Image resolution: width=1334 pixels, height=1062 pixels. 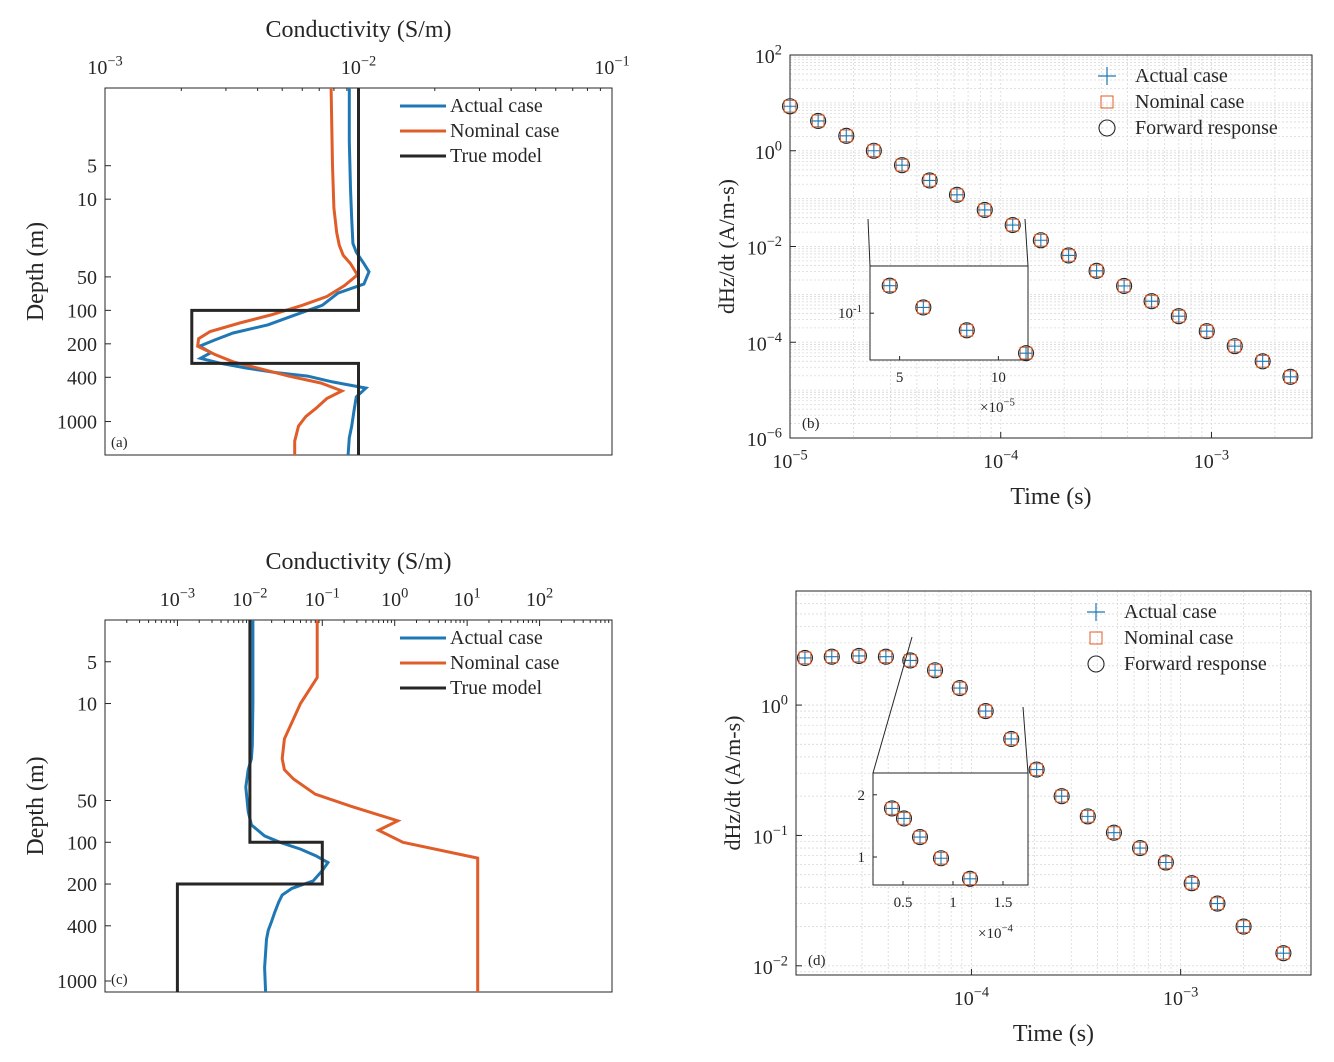 I want to click on y-tick-label: 5, so click(x=92, y=167).